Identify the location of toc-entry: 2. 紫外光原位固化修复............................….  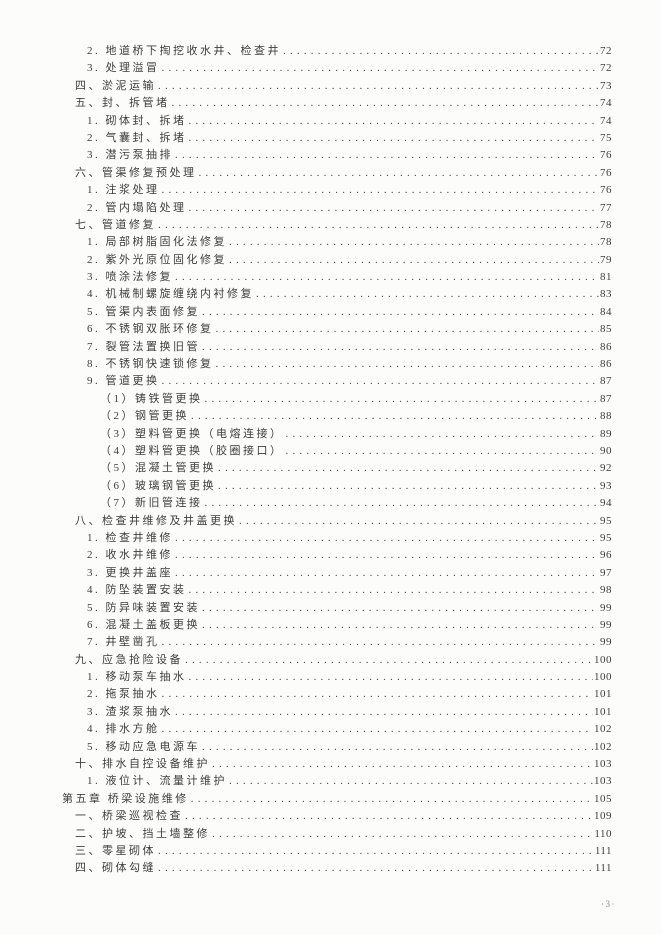
(349, 260).